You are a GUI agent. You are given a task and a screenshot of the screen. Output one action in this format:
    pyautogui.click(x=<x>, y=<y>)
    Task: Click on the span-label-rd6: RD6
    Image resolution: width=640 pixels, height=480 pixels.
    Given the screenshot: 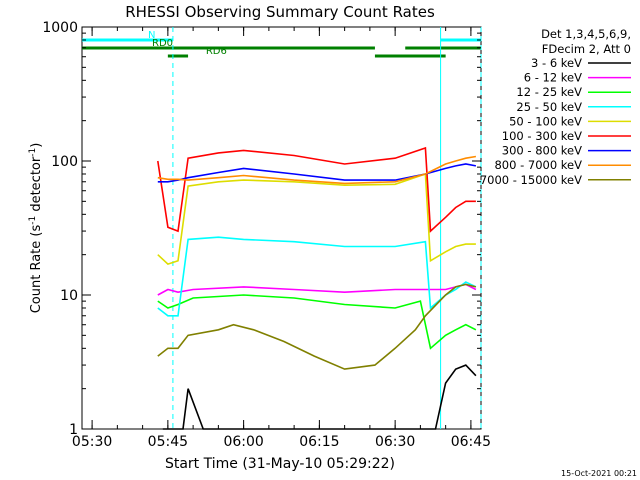 What is the action you would take?
    pyautogui.click(x=216, y=51)
    